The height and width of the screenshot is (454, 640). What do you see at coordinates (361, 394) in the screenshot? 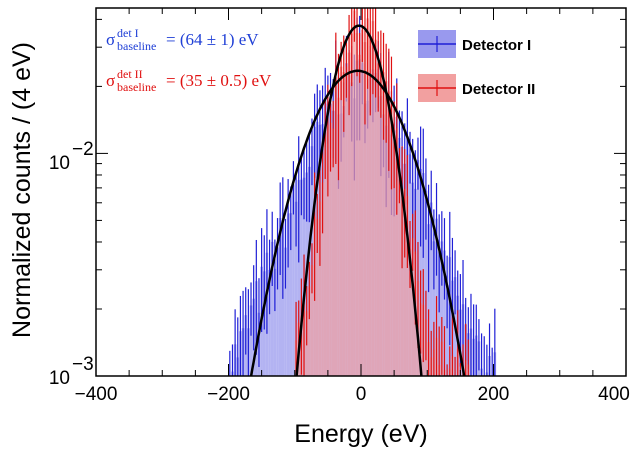
I see `x-tick-label: 0` at bounding box center [361, 394].